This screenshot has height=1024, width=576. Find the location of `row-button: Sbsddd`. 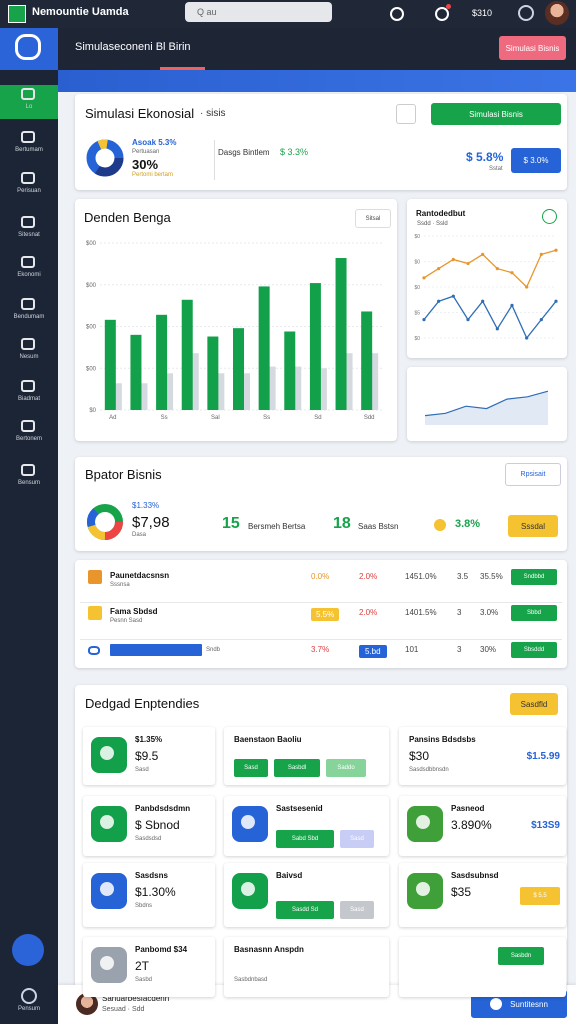

row-button: Sbsddd is located at coordinates (534, 650).